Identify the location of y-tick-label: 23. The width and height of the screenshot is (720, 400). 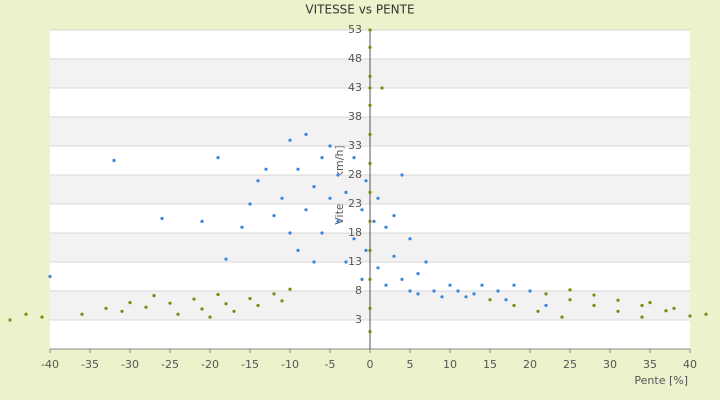
(355, 203).